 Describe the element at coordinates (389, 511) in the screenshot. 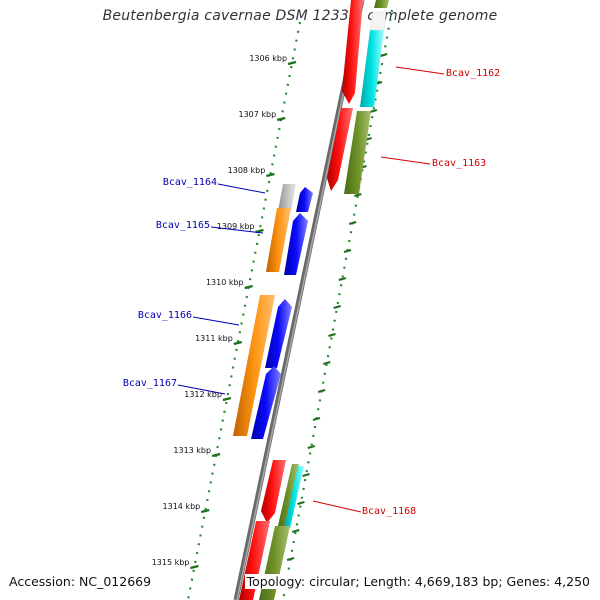

I see `gene-label-bcav-1168: Bcav_1168` at that location.